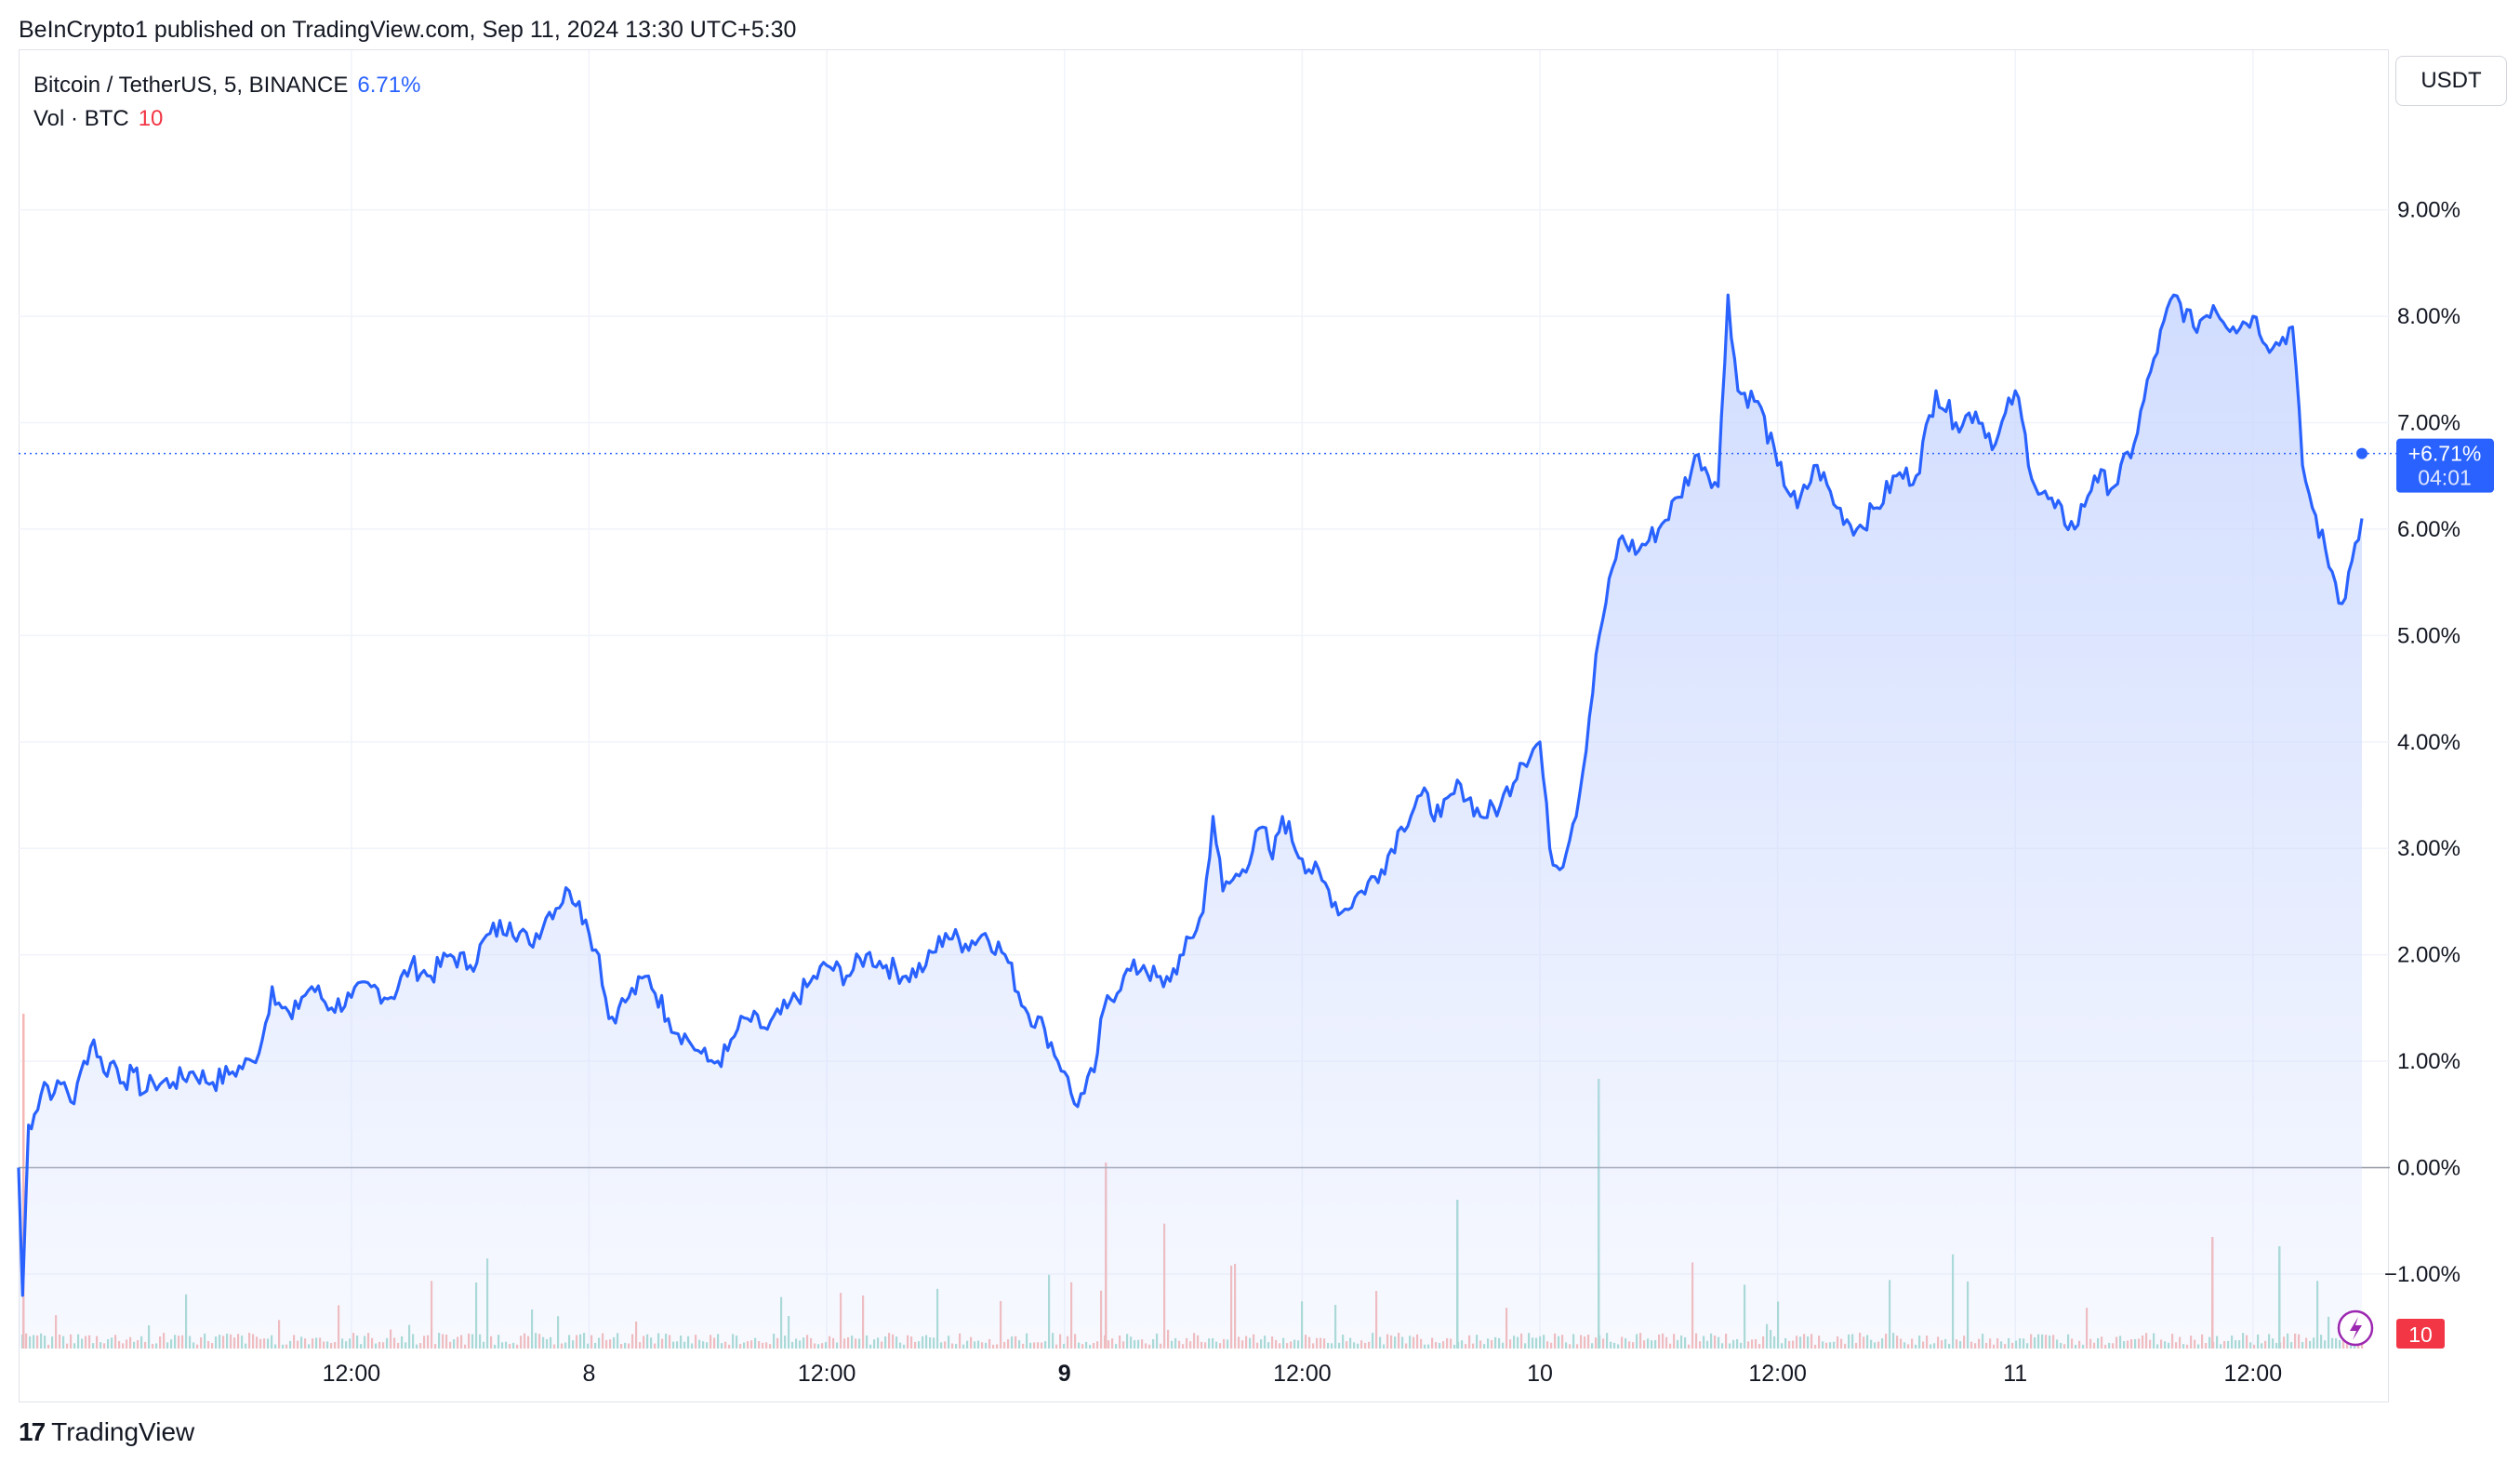  Describe the element at coordinates (23, 1182) in the screenshot. I see `volume-bar` at that location.